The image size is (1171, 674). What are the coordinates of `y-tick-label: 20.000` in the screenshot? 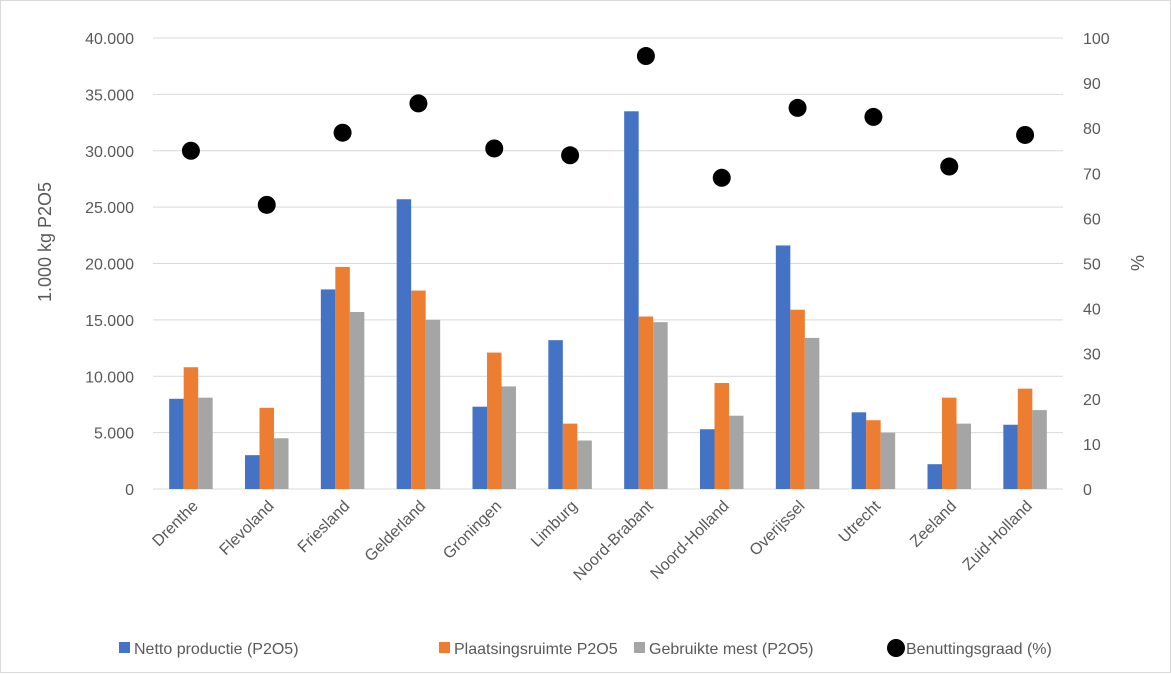 It's located at (109, 265).